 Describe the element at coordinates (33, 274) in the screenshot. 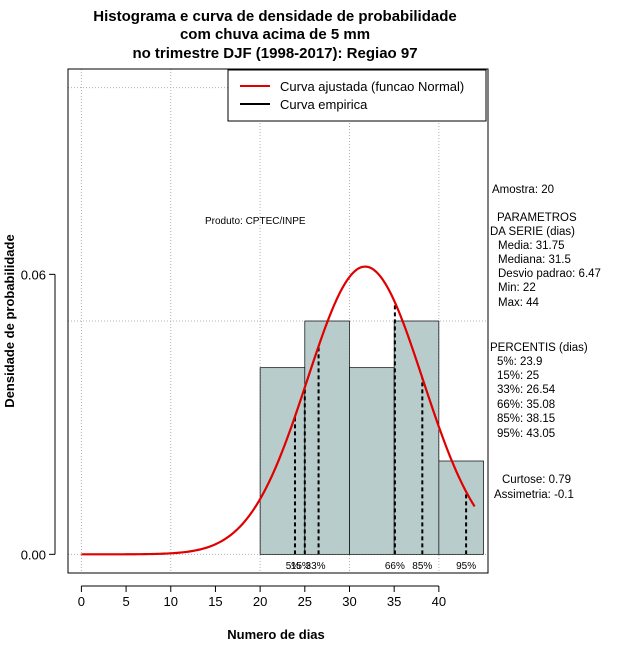

I see `y-tick-label: 0.06` at that location.